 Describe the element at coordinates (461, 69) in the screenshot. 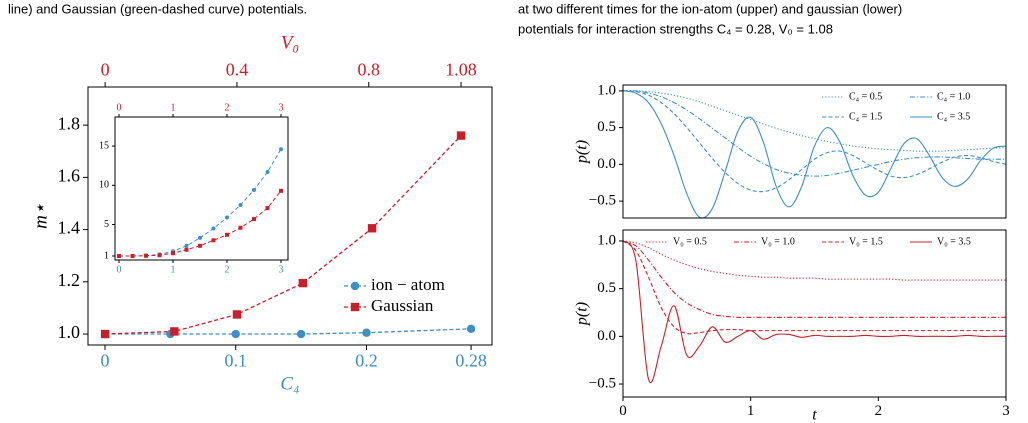

I see `x2-tick-label: 1.08` at that location.